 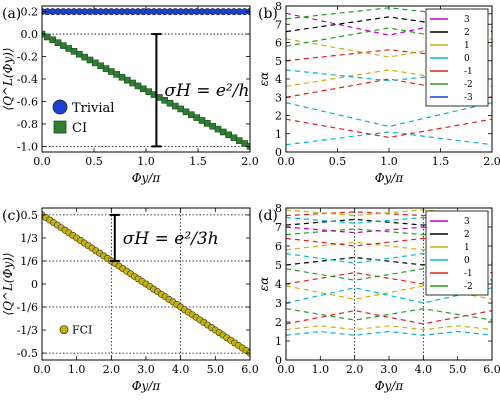 What do you see at coordinates (457, 253) in the screenshot?
I see `legend-box` at bounding box center [457, 253].